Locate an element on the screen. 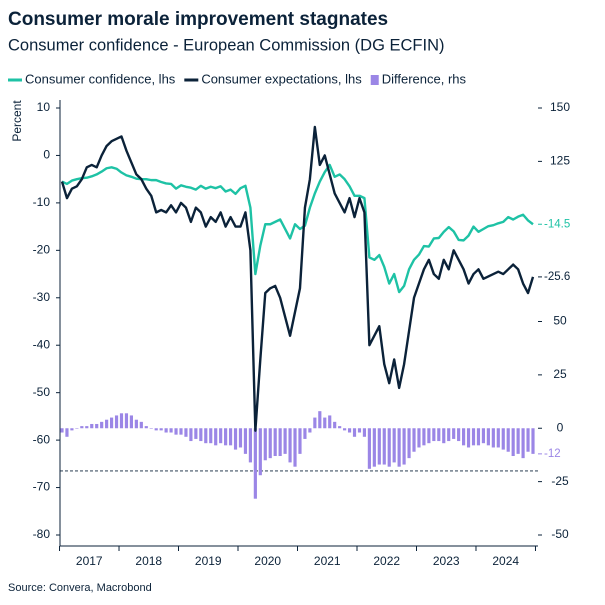  x-tick-label: 2017 is located at coordinates (89, 561).